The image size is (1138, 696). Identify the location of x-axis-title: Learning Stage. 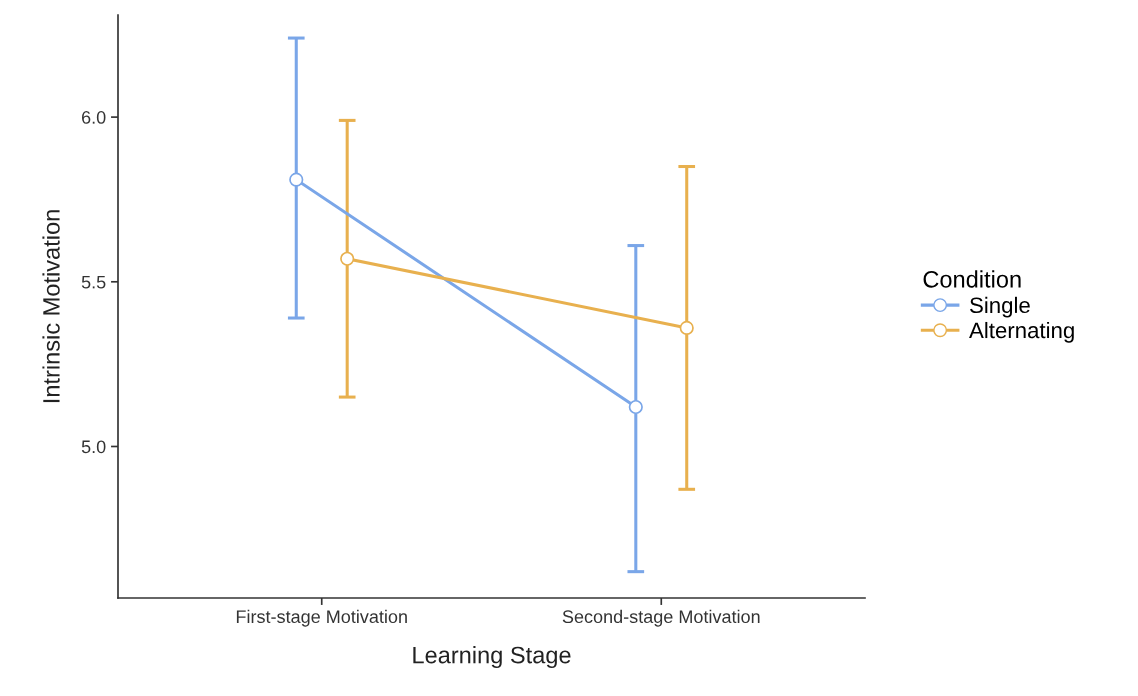
(492, 657).